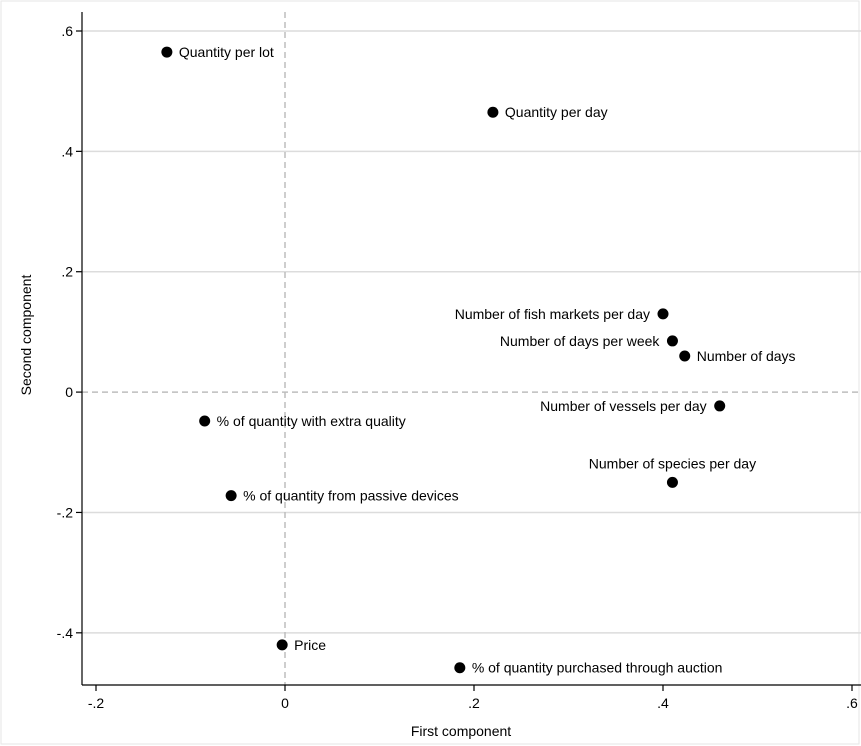  I want to click on y-tick-label: -.4, so click(65, 633).